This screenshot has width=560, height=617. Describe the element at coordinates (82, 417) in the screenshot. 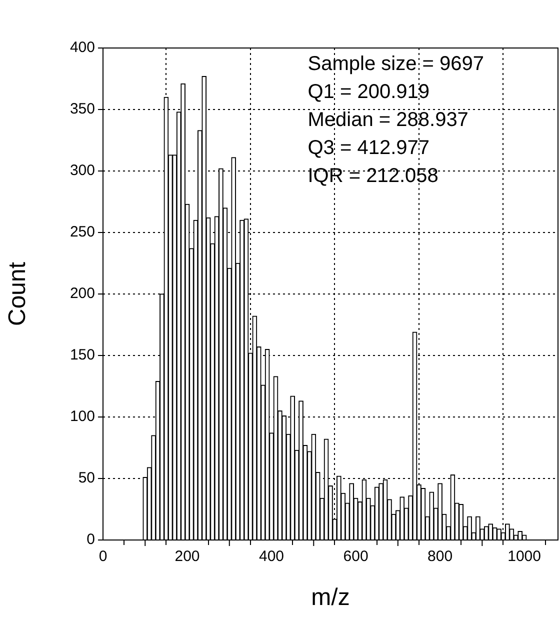

I see `y-tick-label: 100` at that location.